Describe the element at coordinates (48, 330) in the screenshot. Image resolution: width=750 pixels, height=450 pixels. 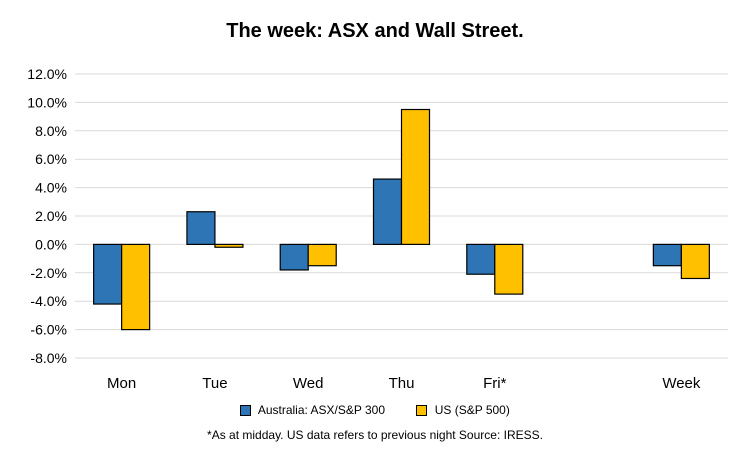
I see `y-tick-label: -6.0%` at that location.